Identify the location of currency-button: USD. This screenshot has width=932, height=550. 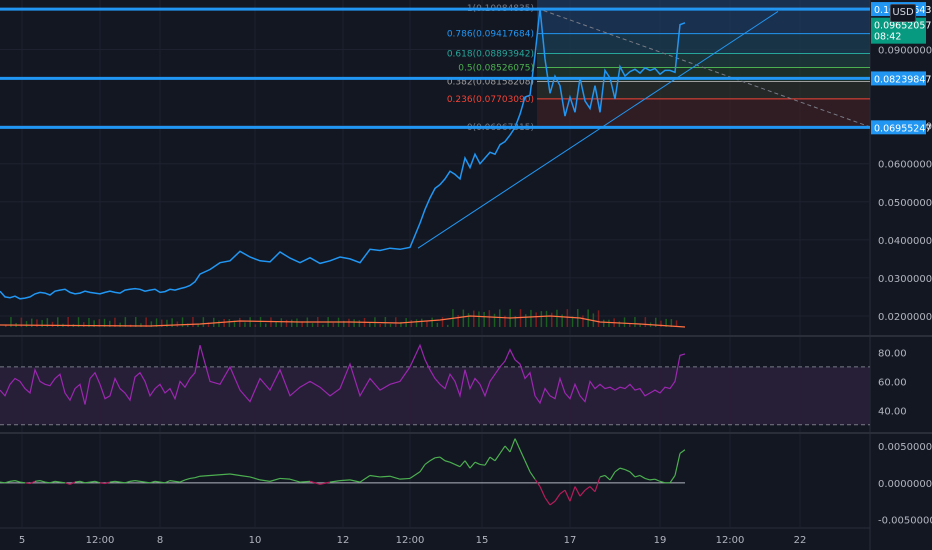
(903, 13).